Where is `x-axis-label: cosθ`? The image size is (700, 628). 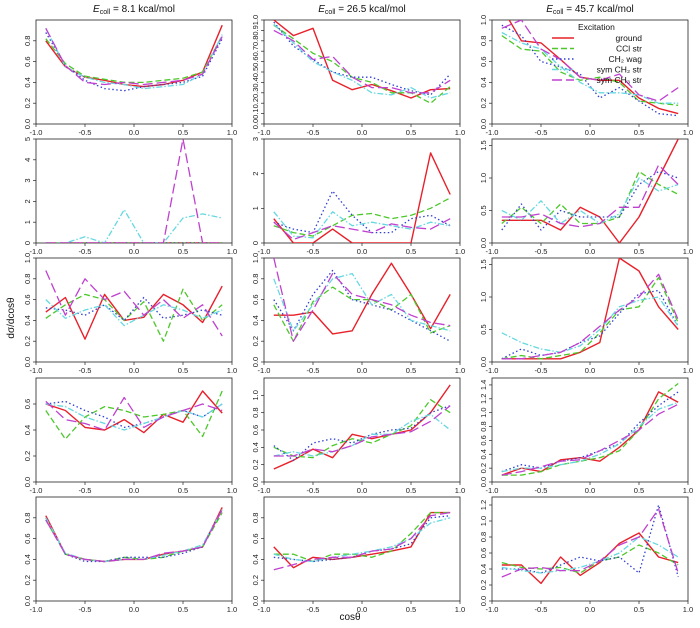 x-axis-label: cosθ is located at coordinates (350, 617).